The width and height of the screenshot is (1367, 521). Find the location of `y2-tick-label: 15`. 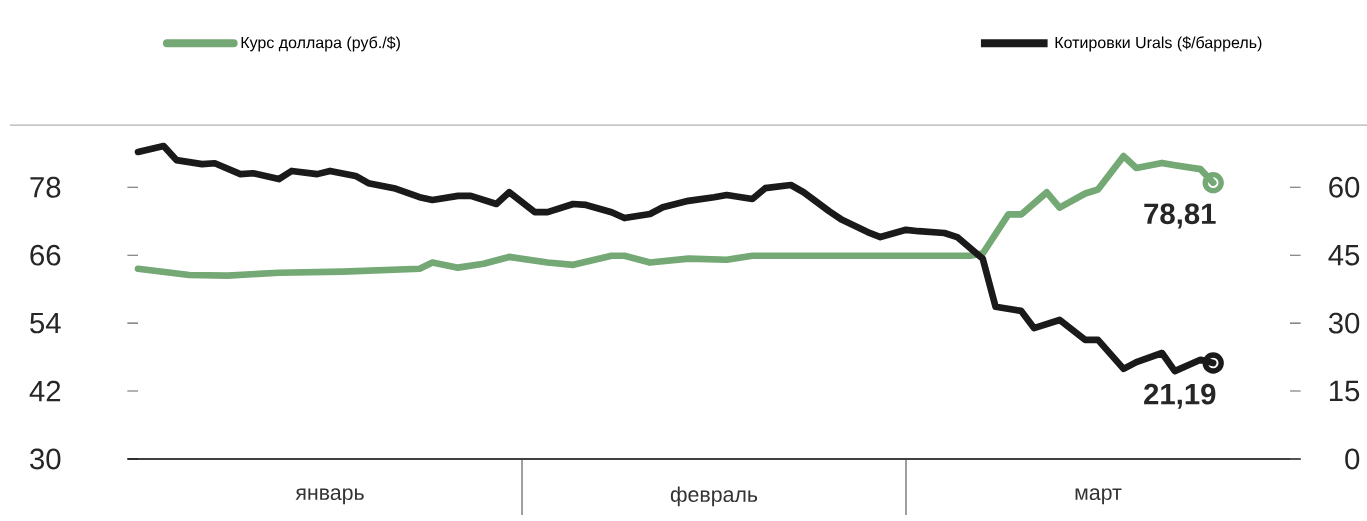

y2-tick-label: 15 is located at coordinates (1345, 391).